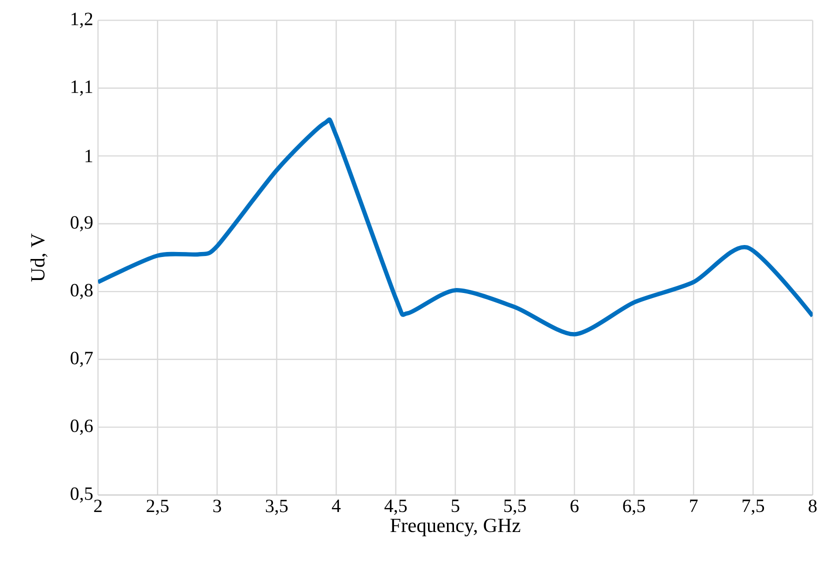 This screenshot has height=573, width=819. What do you see at coordinates (98, 506) in the screenshot?
I see `x-tick-label: 2` at bounding box center [98, 506].